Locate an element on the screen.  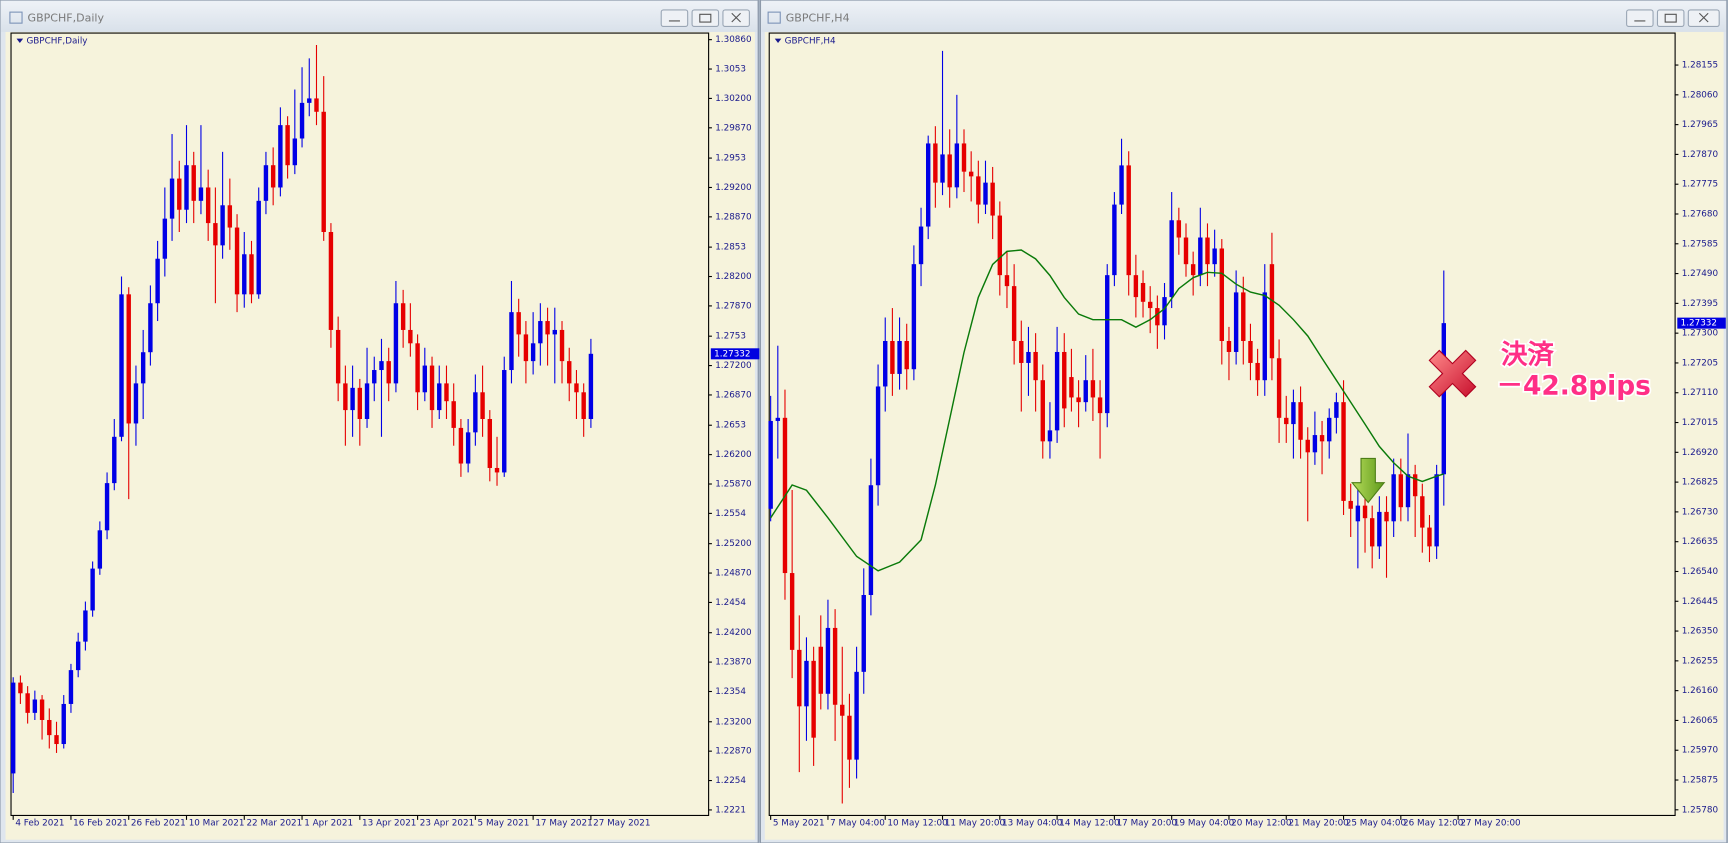
y-tick-label: 1.2953 is located at coordinates (730, 159).